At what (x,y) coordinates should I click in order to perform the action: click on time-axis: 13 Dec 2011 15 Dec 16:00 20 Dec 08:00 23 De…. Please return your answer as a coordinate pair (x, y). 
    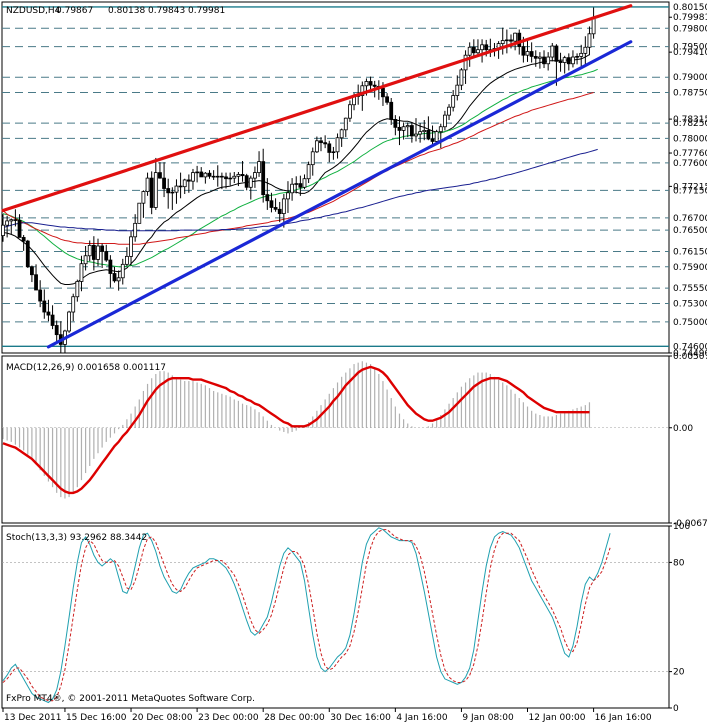
    Looking at the image, I should click on (327, 715).